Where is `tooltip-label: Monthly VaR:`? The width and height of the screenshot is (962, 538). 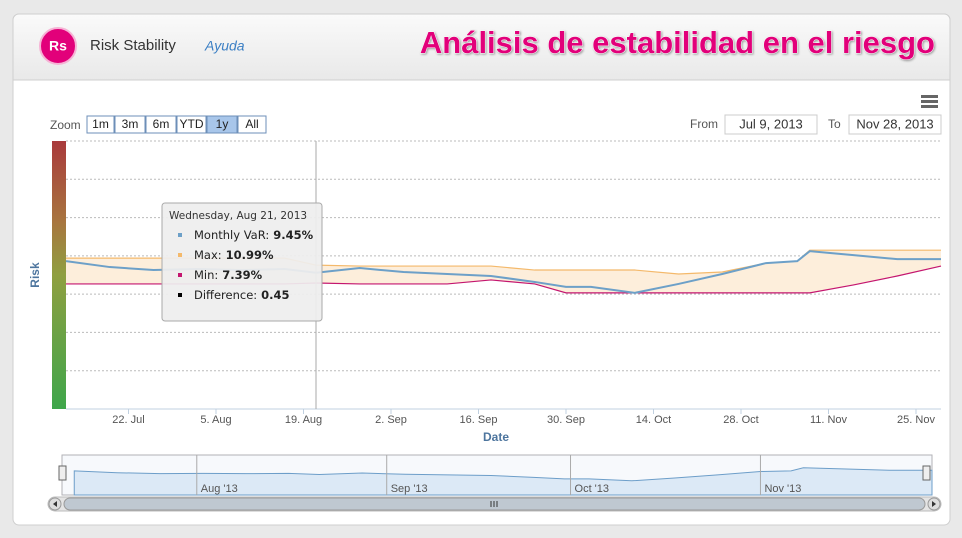
tooltip-label: Monthly VaR: is located at coordinates (231, 235).